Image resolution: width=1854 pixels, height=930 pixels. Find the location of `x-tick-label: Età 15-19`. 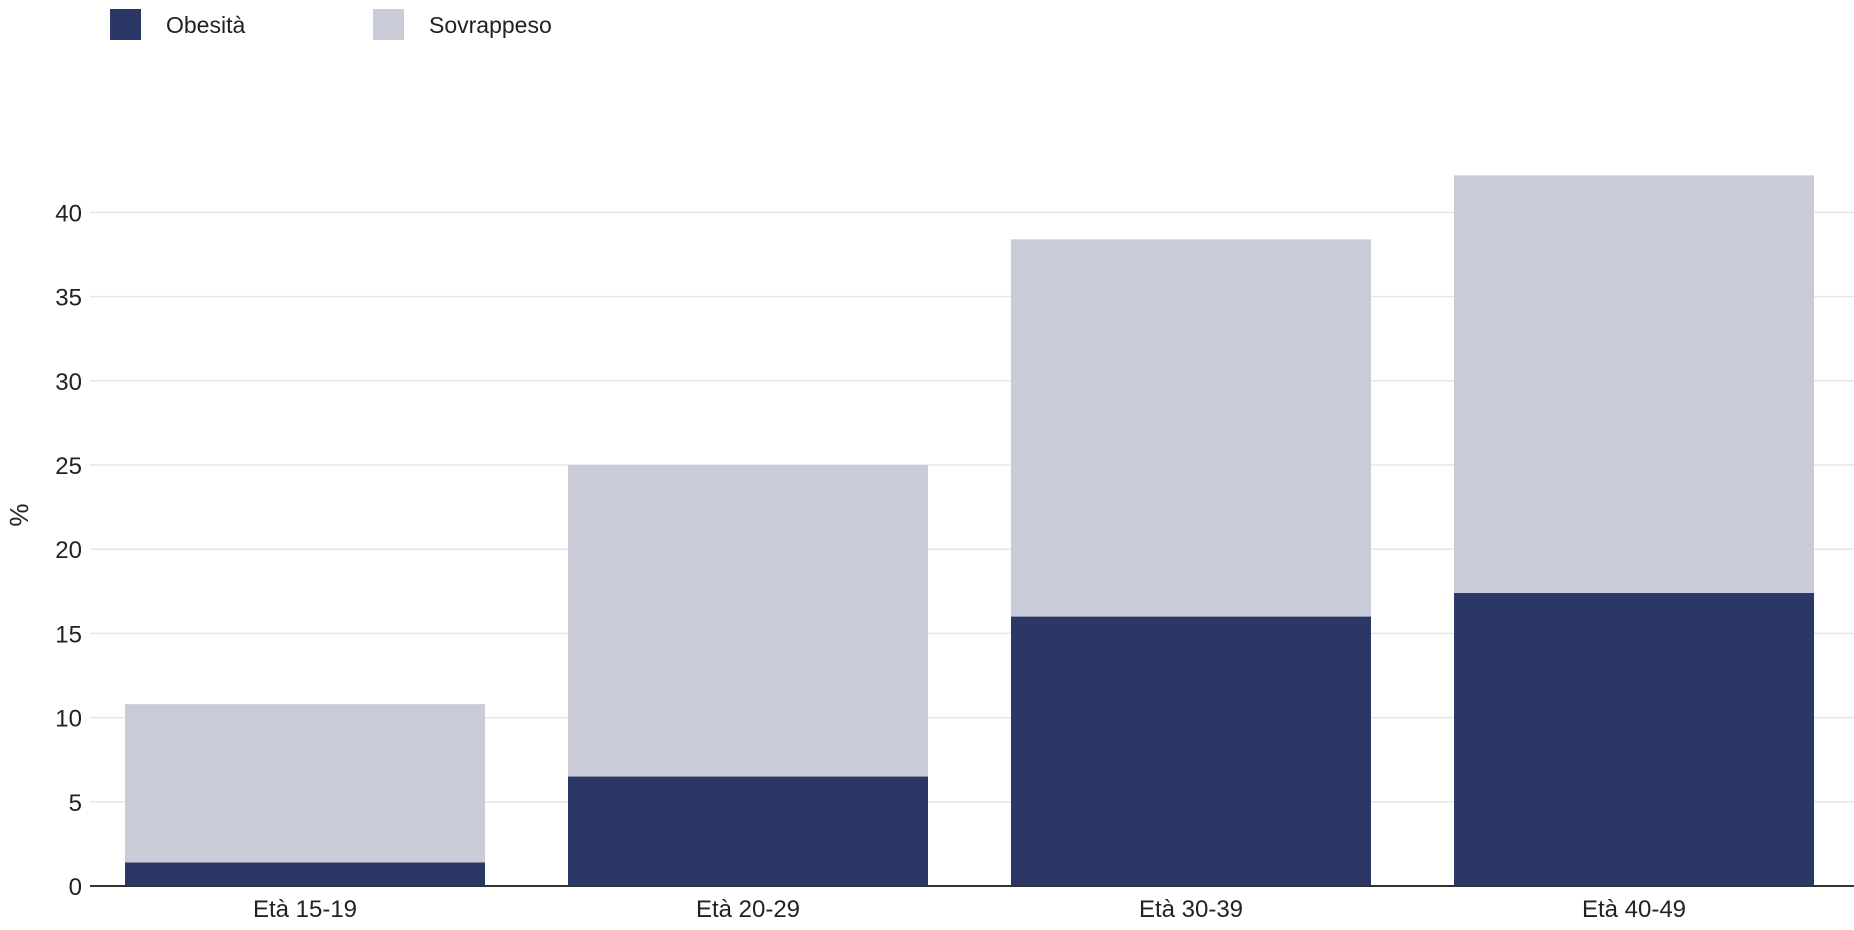

x-tick-label: Età 15-19 is located at coordinates (305, 909).